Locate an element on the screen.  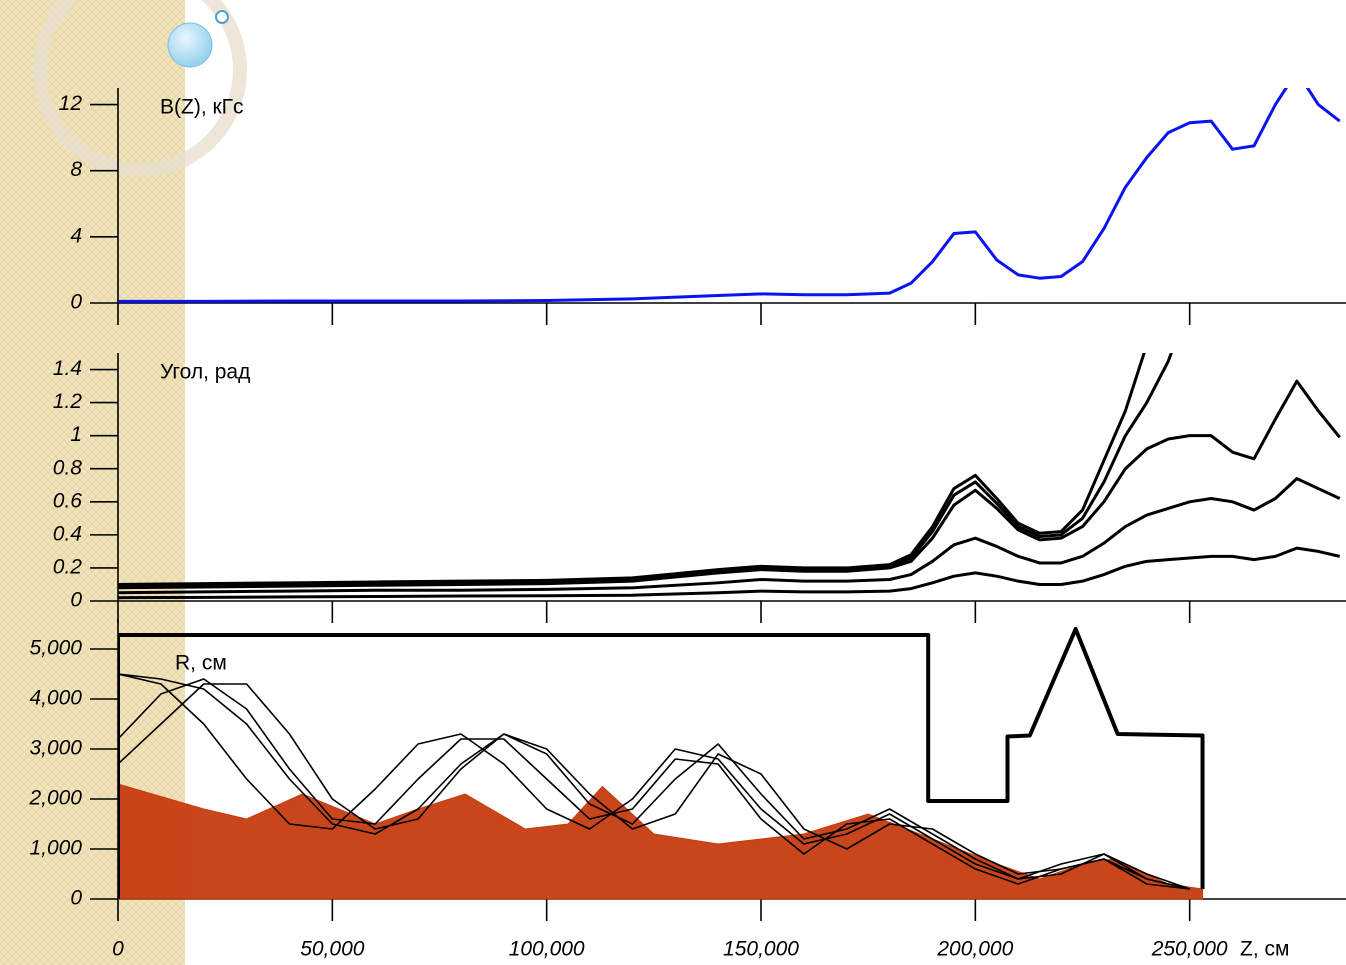
area is located at coordinates (661, 841).